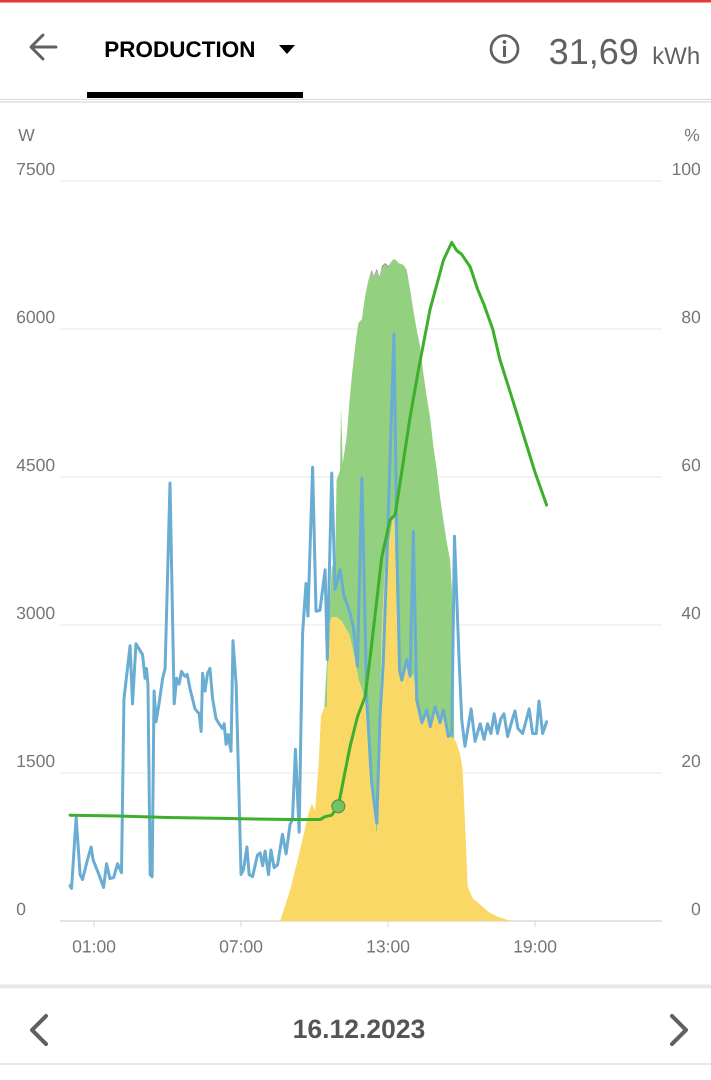 This screenshot has width=711, height=1080. Describe the element at coordinates (26, 134) in the screenshot. I see `y-axis-title: W` at that location.